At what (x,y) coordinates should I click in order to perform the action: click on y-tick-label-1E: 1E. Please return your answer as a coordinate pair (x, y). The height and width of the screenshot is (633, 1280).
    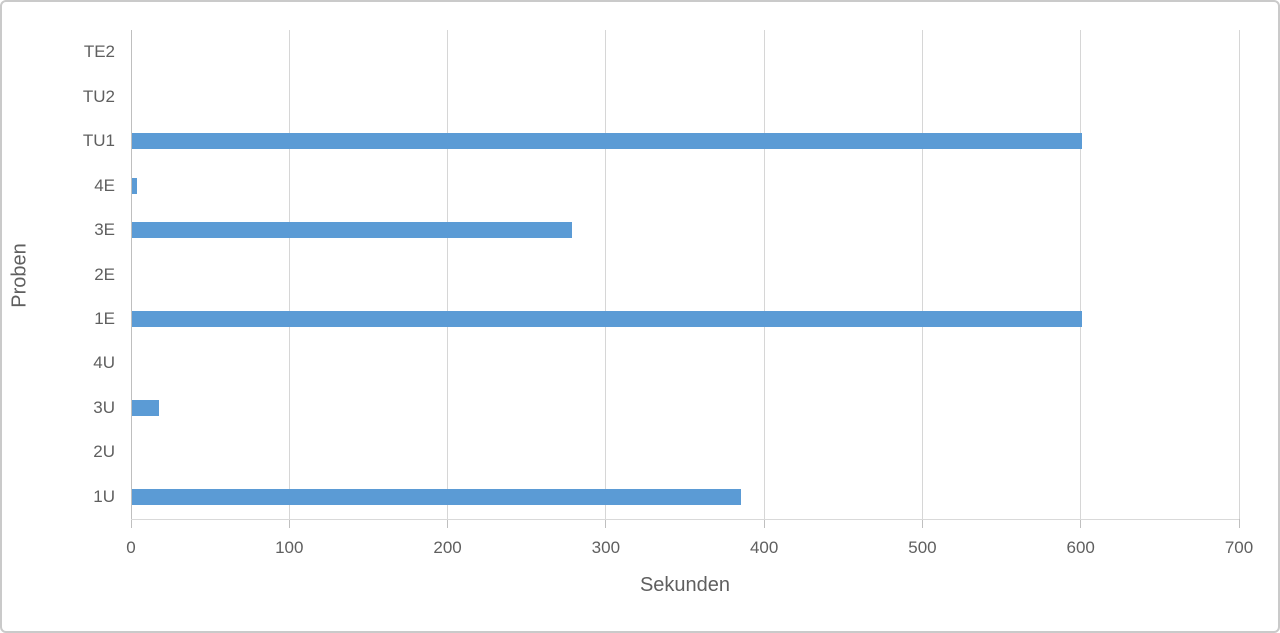
    Looking at the image, I should click on (104, 318).